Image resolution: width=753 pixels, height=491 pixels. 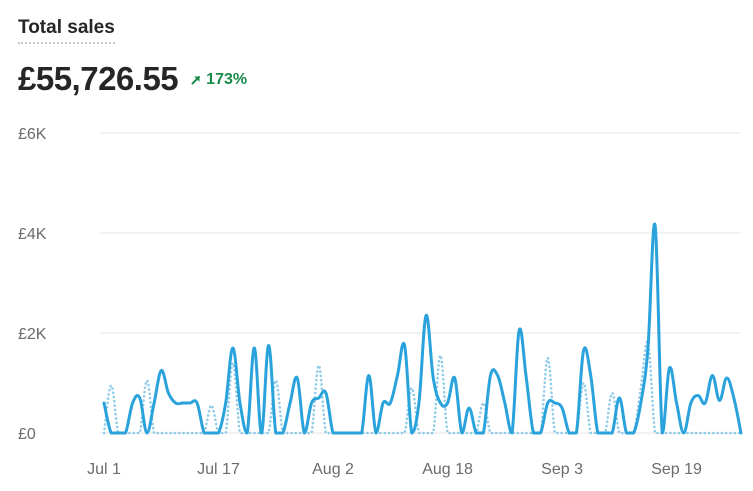 What do you see at coordinates (218, 469) in the screenshot?
I see `x-tick-label: Jul 17` at bounding box center [218, 469].